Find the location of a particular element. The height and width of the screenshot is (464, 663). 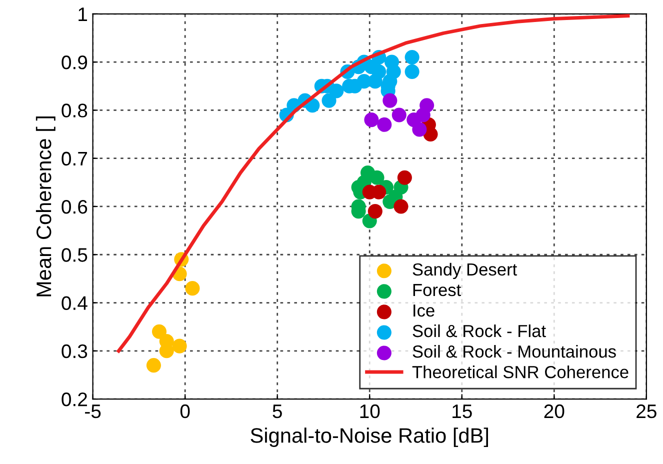

y-tick-label: 0.6 is located at coordinates (75, 207).